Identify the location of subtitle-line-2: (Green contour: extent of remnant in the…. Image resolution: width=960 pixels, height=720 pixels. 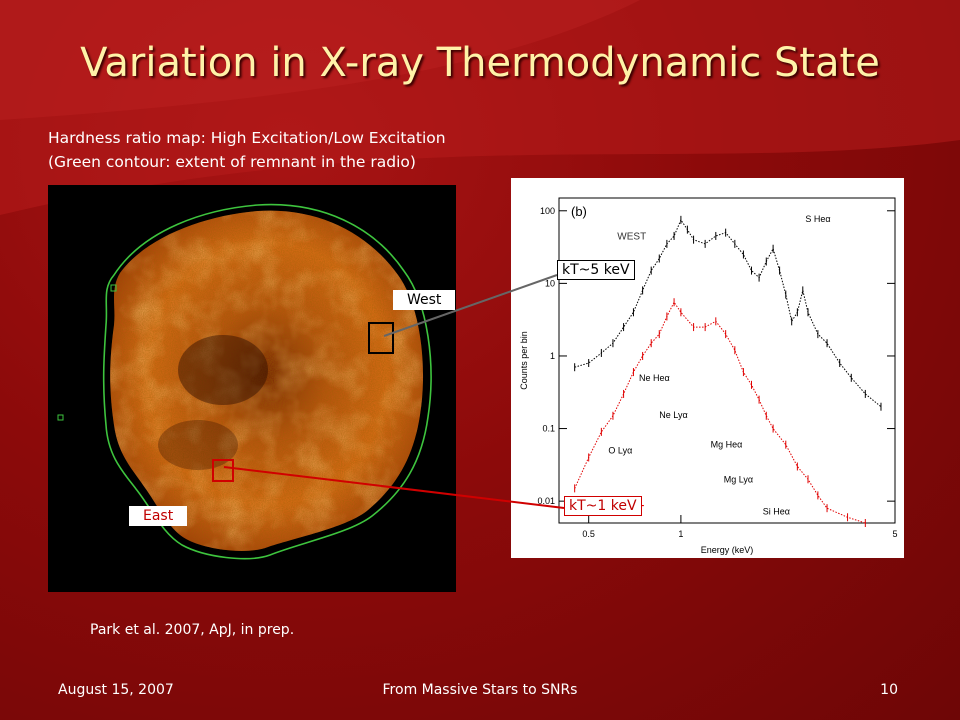
(232, 162).